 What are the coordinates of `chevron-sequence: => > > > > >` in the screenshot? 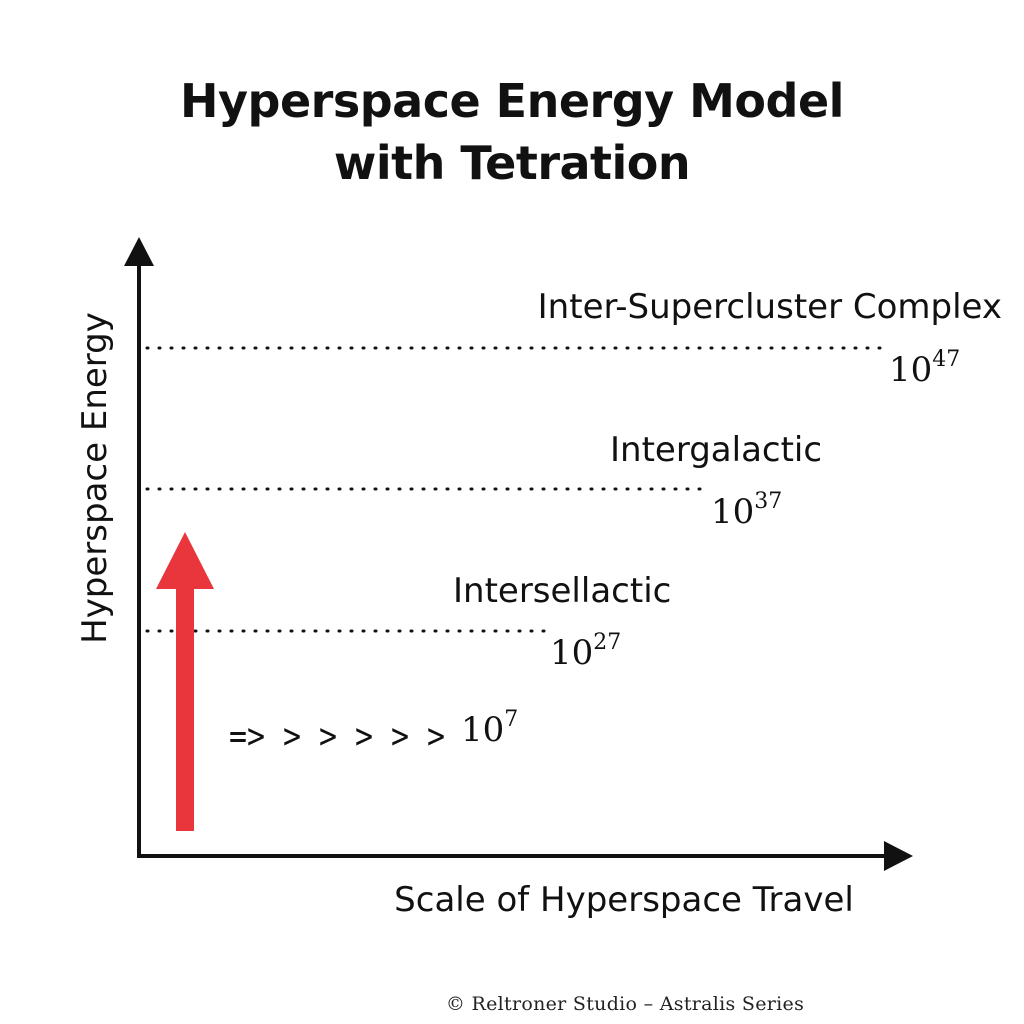 It's located at (337, 736).